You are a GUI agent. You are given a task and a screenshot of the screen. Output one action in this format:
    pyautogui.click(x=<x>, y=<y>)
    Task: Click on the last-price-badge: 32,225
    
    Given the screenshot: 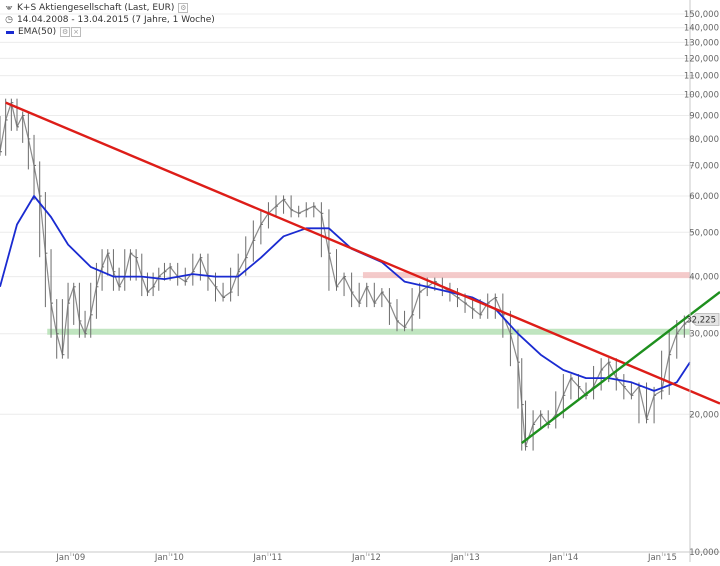 What is the action you would take?
    pyautogui.click(x=703, y=319)
    